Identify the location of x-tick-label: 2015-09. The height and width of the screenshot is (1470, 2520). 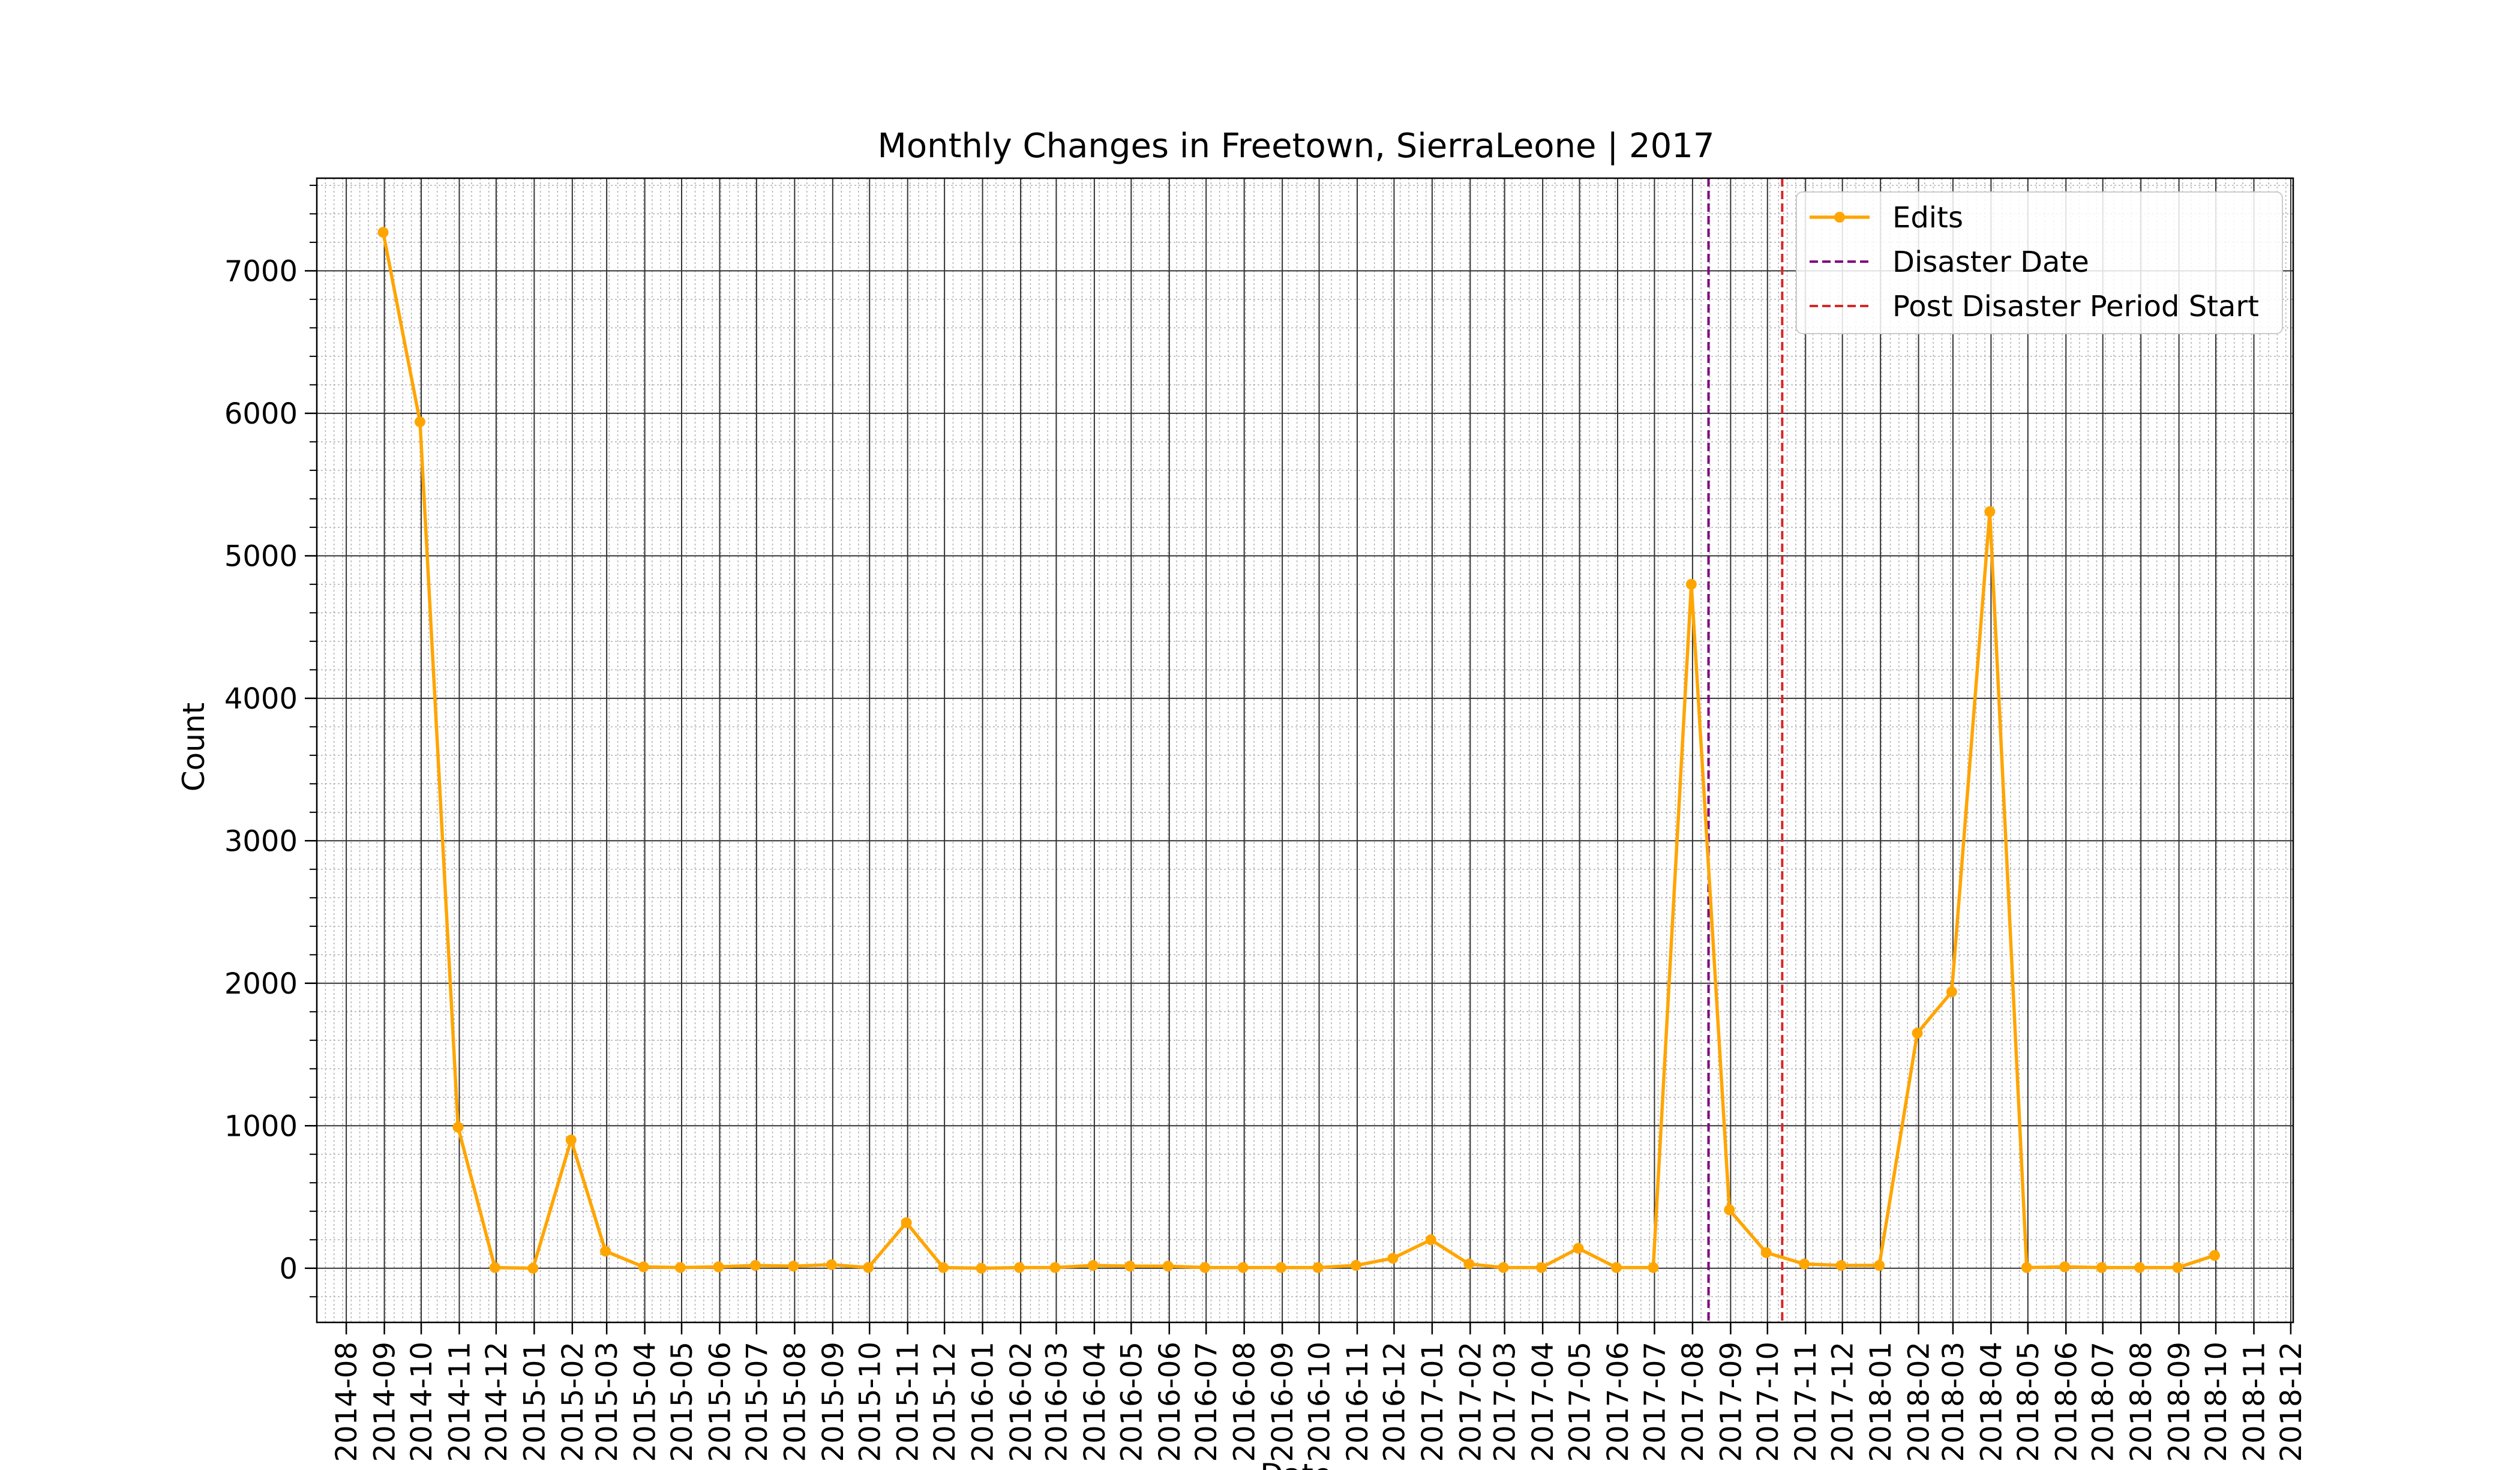
(833, 1402).